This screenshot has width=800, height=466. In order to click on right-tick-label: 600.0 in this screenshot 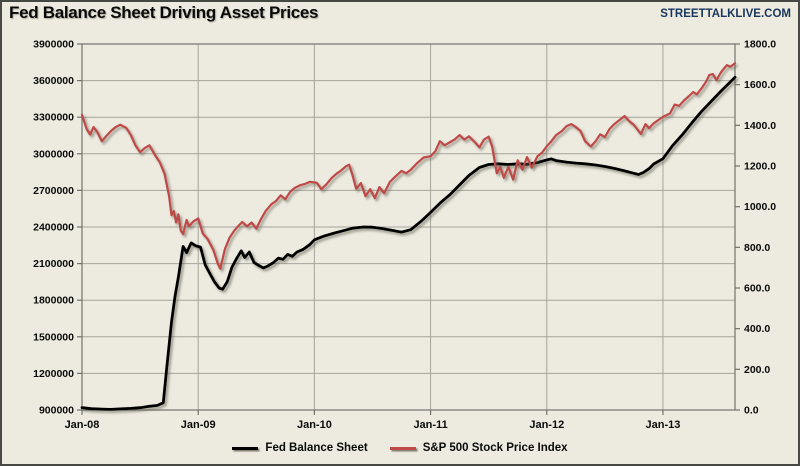, I will do `click(757, 289)`.